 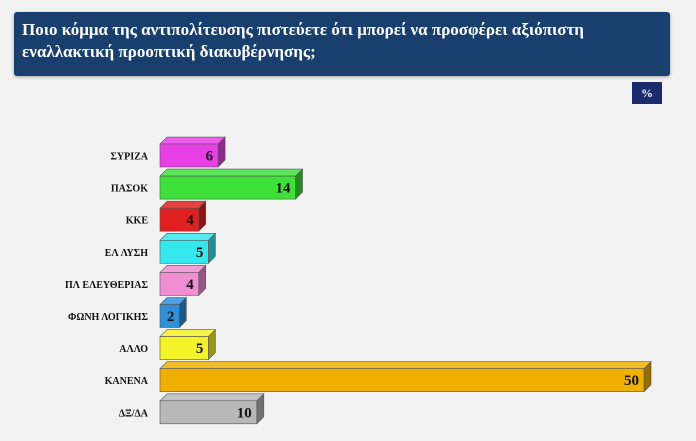 What do you see at coordinates (126, 253) in the screenshot?
I see `category-label: ΕΛ ΛΥΣΗ` at bounding box center [126, 253].